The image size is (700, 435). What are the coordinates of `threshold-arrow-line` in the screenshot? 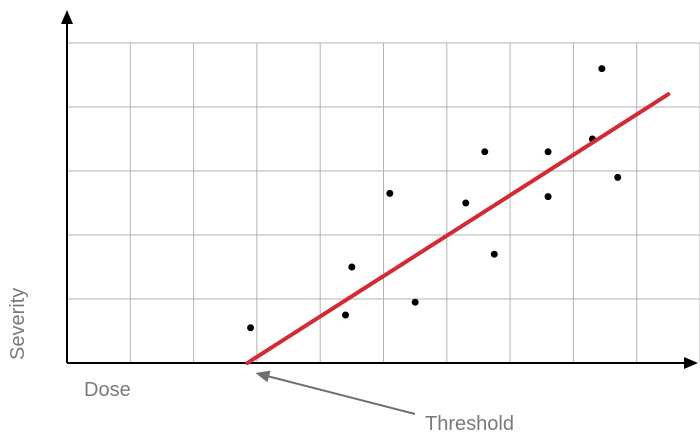 It's located at (342, 395).